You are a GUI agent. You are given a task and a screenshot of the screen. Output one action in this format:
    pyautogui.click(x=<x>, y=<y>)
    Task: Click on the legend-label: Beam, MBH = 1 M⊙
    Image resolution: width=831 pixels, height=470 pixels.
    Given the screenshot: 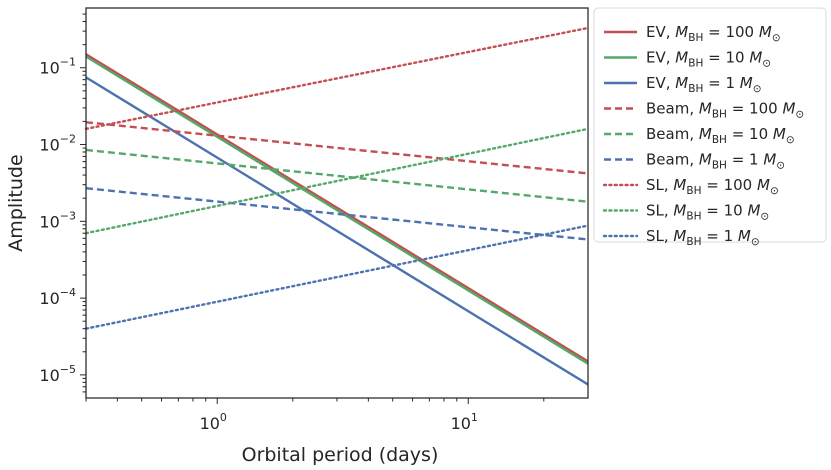 What is the action you would take?
    pyautogui.click(x=715, y=161)
    